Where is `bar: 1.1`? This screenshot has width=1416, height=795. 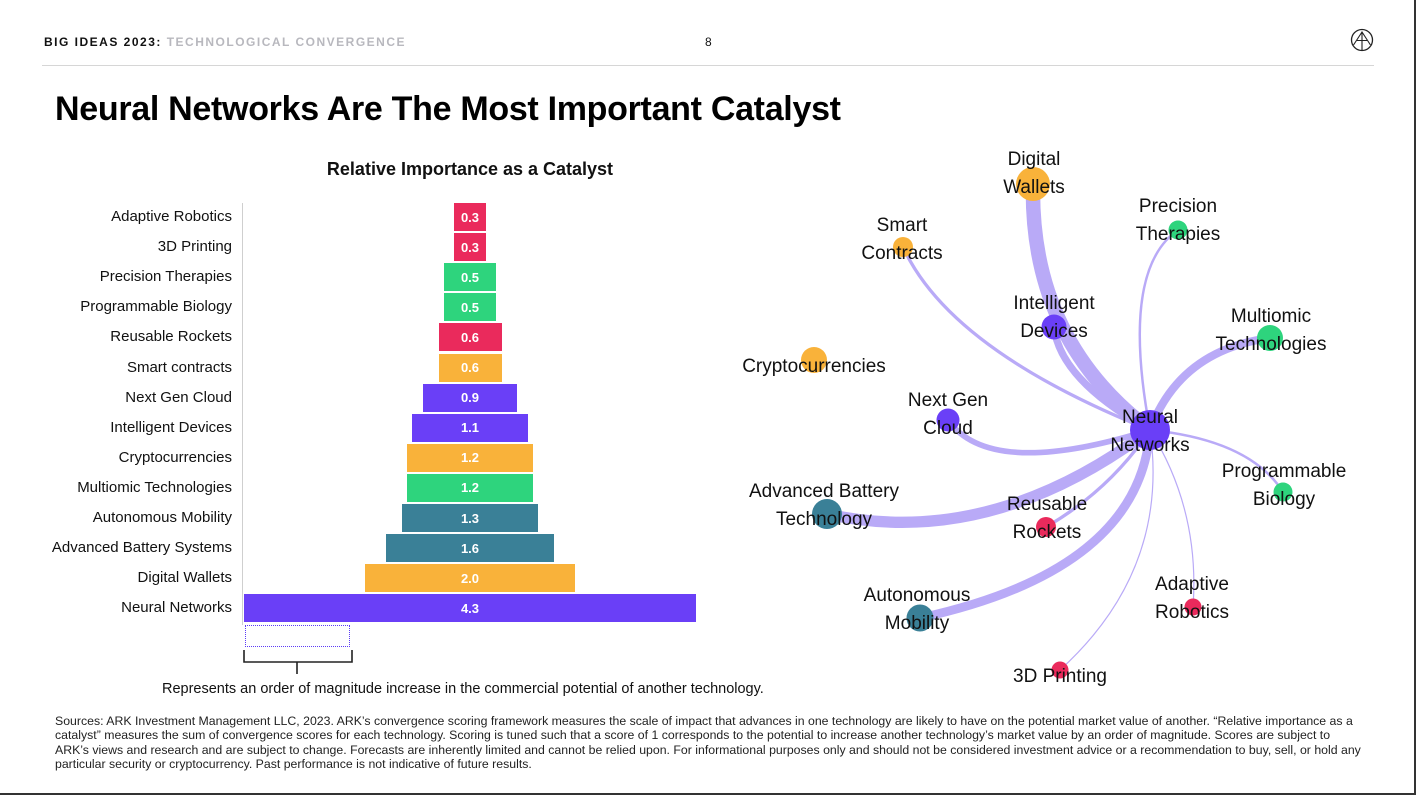 bar: 1.1 is located at coordinates (470, 427).